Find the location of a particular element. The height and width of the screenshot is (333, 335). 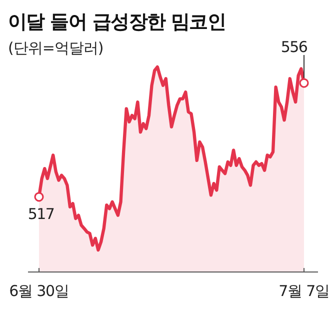

data-label: 556 is located at coordinates (294, 47).